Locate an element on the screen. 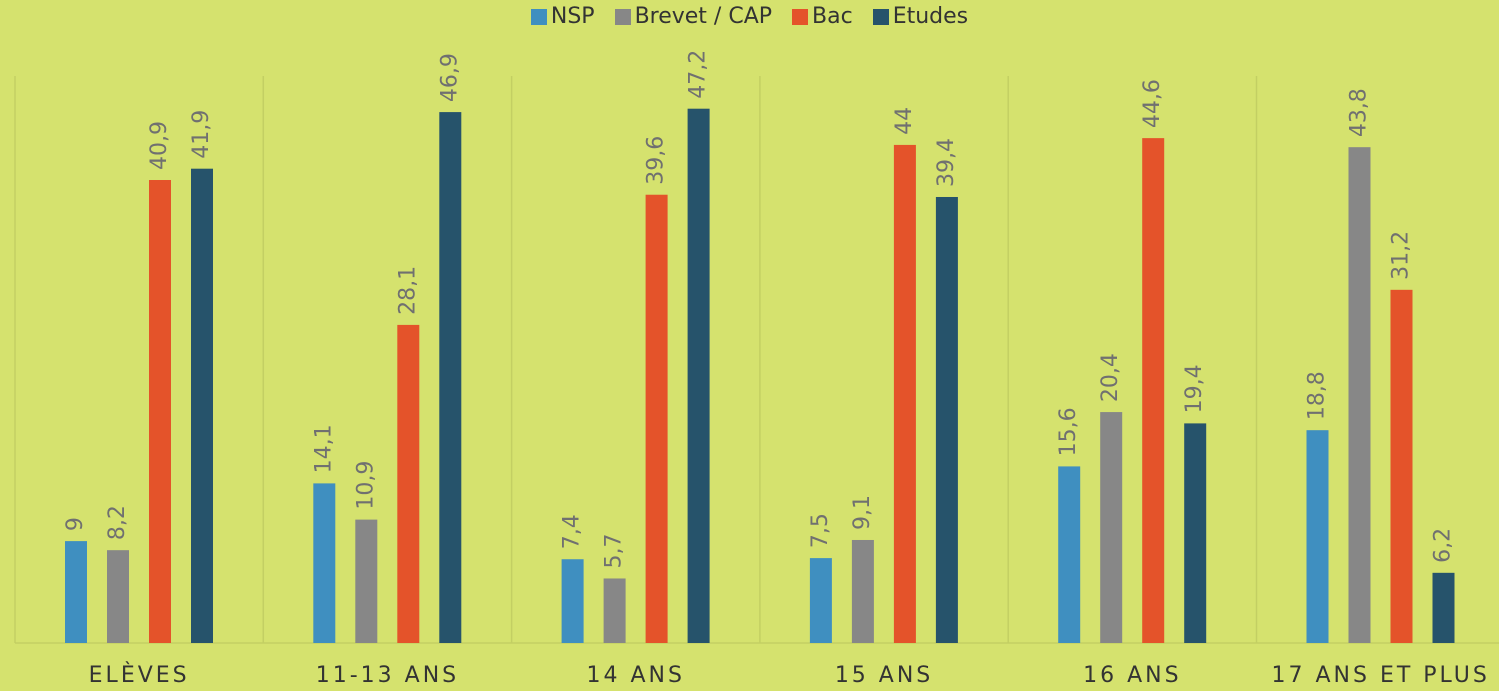 The width and height of the screenshot is (1499, 691). value-label: 18,8 is located at coordinates (1317, 395).